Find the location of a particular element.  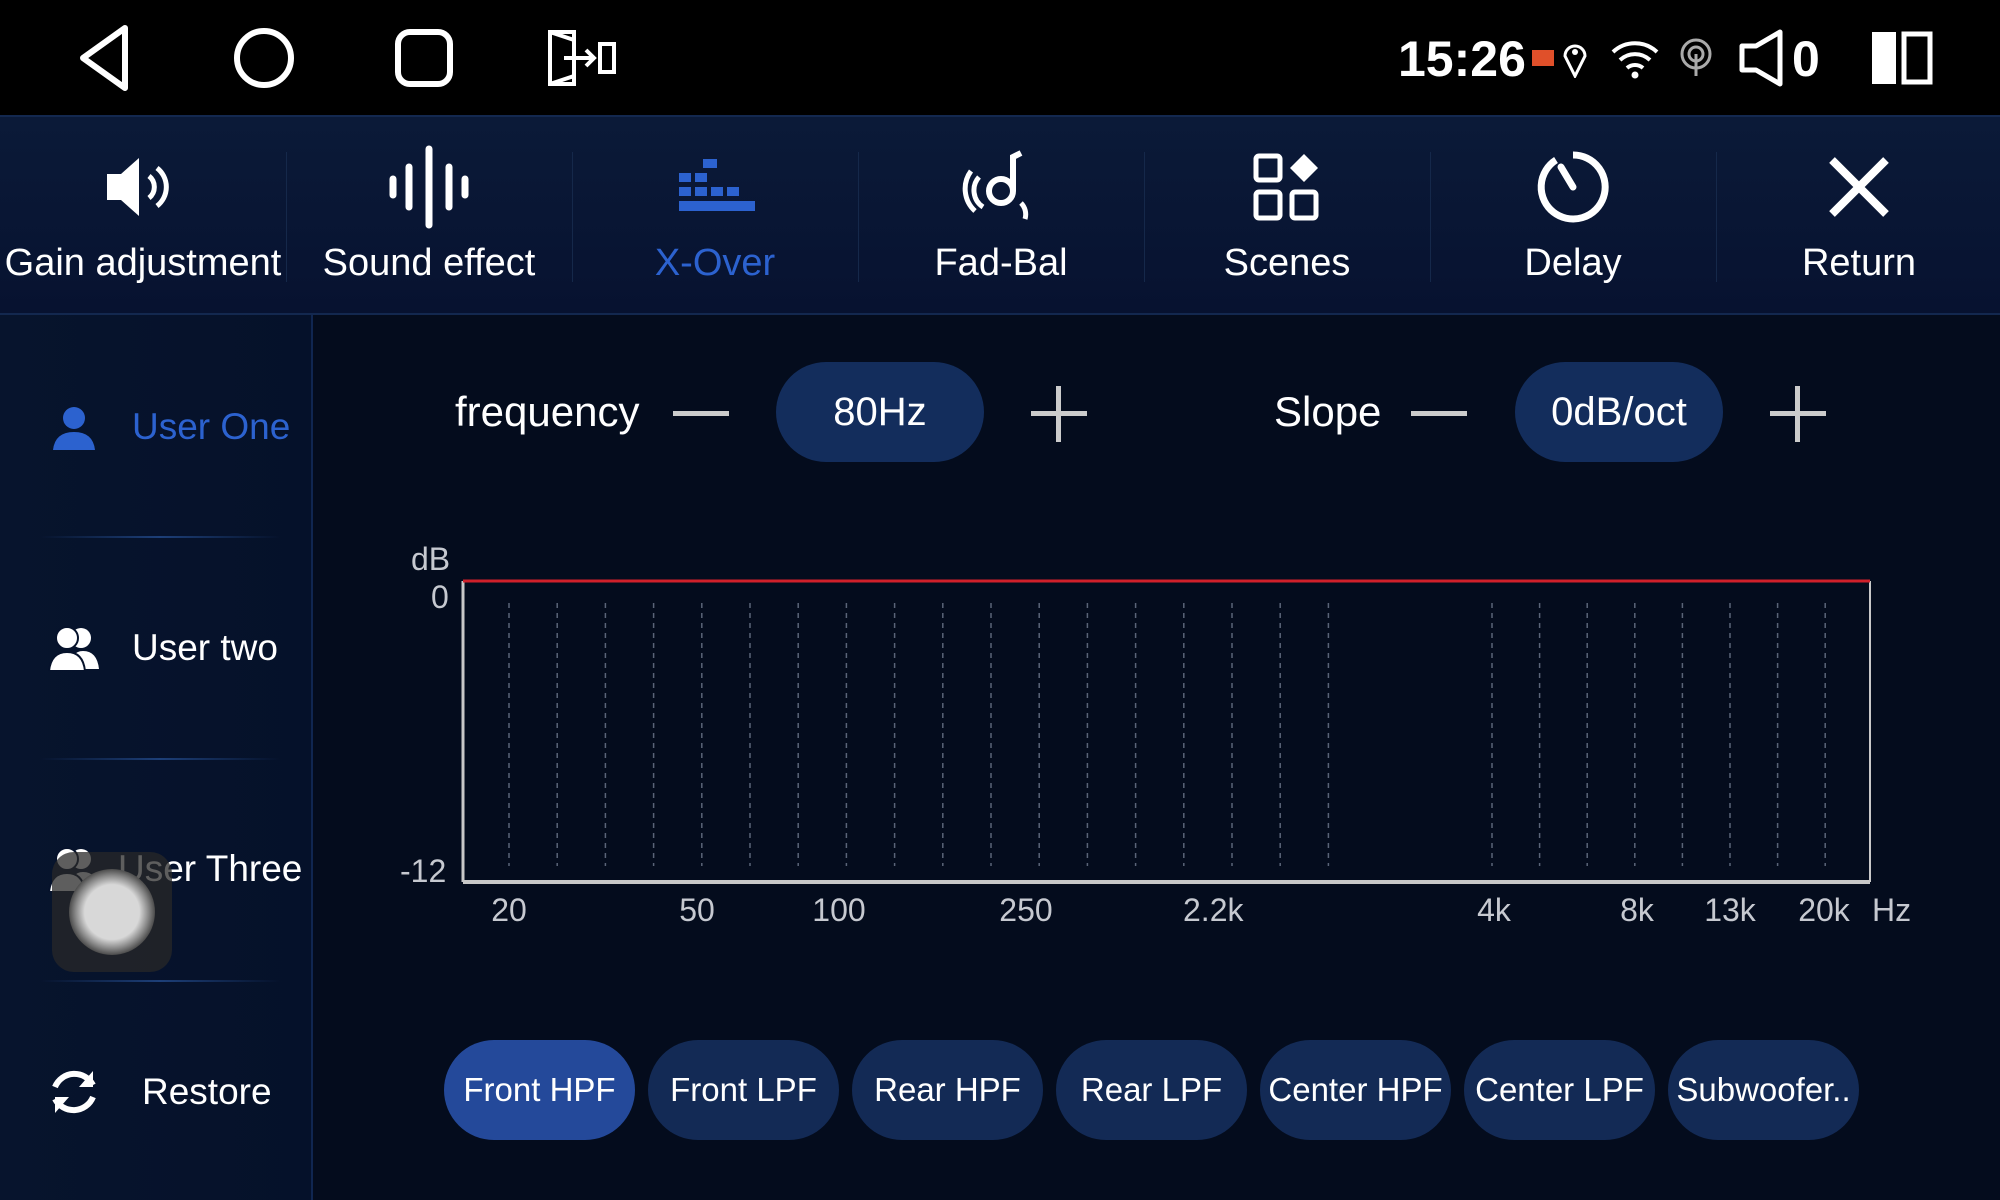

tab-delay: Delay is located at coordinates (1573, 215).